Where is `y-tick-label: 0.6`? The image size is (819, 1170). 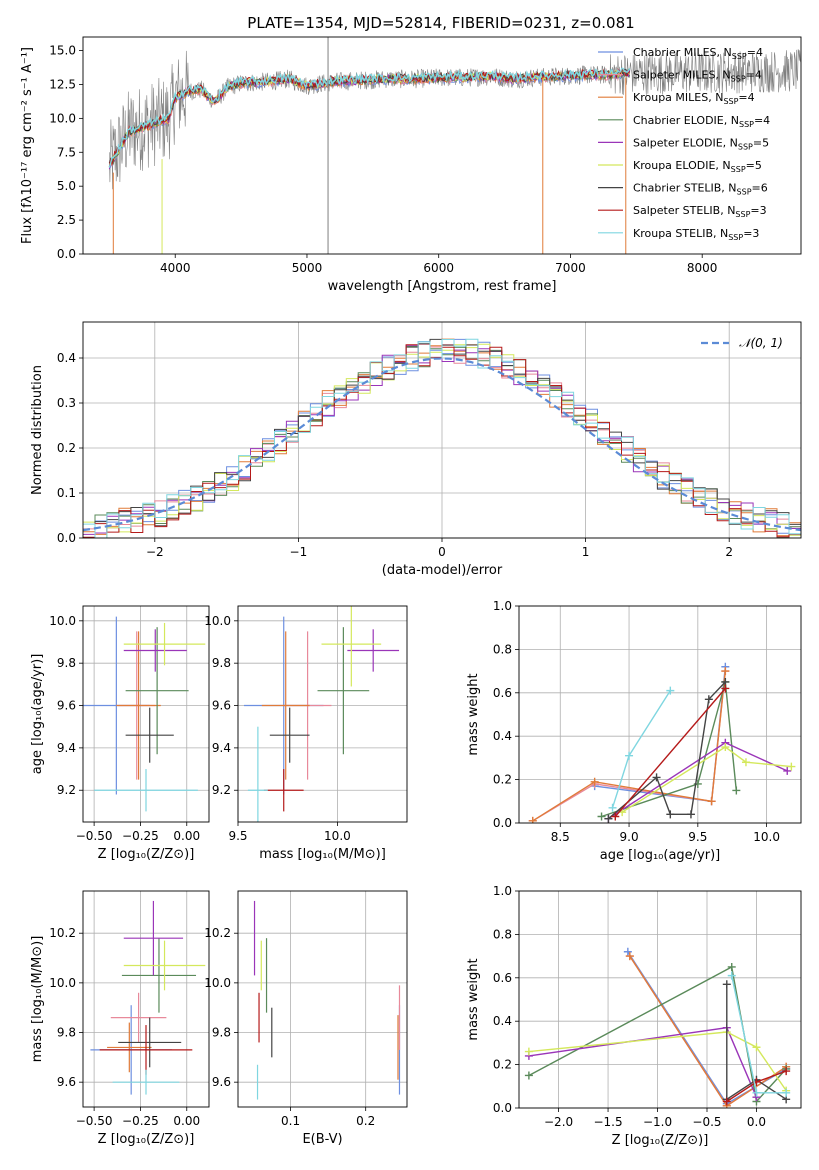 y-tick-label: 0.6 is located at coordinates (502, 978).